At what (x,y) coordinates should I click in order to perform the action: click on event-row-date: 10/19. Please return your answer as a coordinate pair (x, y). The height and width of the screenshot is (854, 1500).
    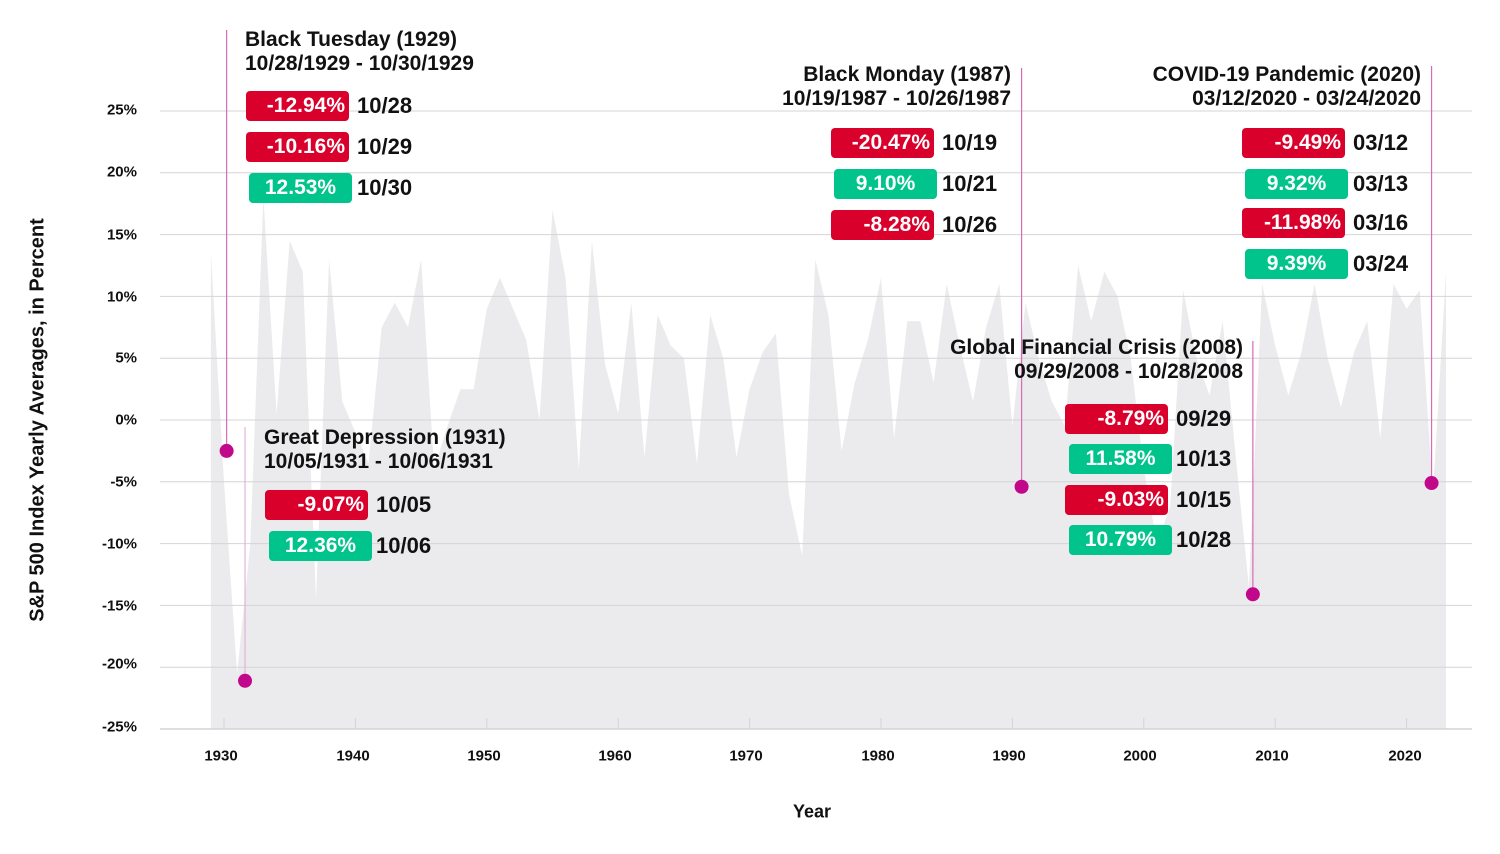
    Looking at the image, I should click on (970, 142).